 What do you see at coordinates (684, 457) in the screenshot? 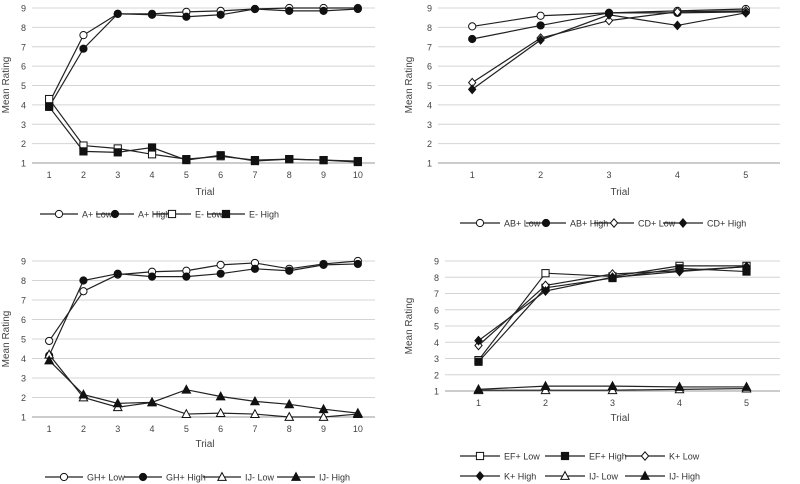
I see `legend-label: K+ Low` at bounding box center [684, 457].